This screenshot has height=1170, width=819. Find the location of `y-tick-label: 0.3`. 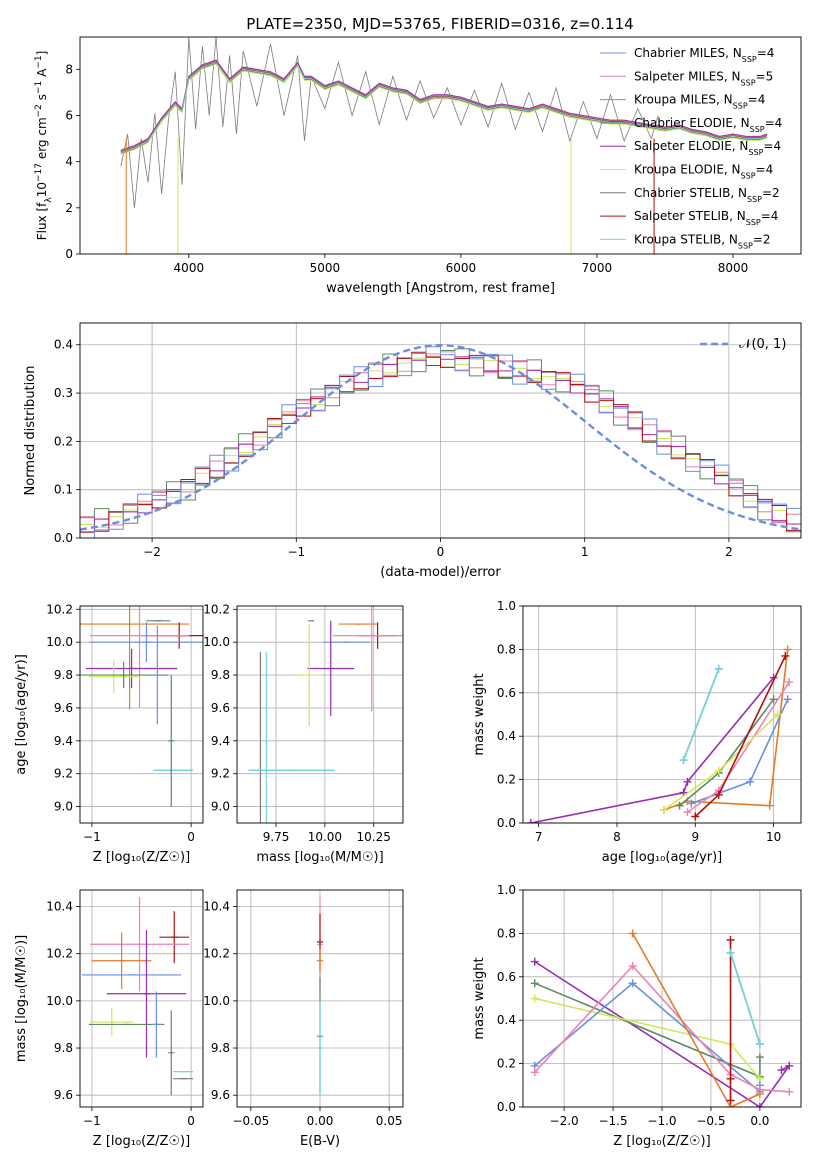

y-tick-label: 0.3 is located at coordinates (63, 393).